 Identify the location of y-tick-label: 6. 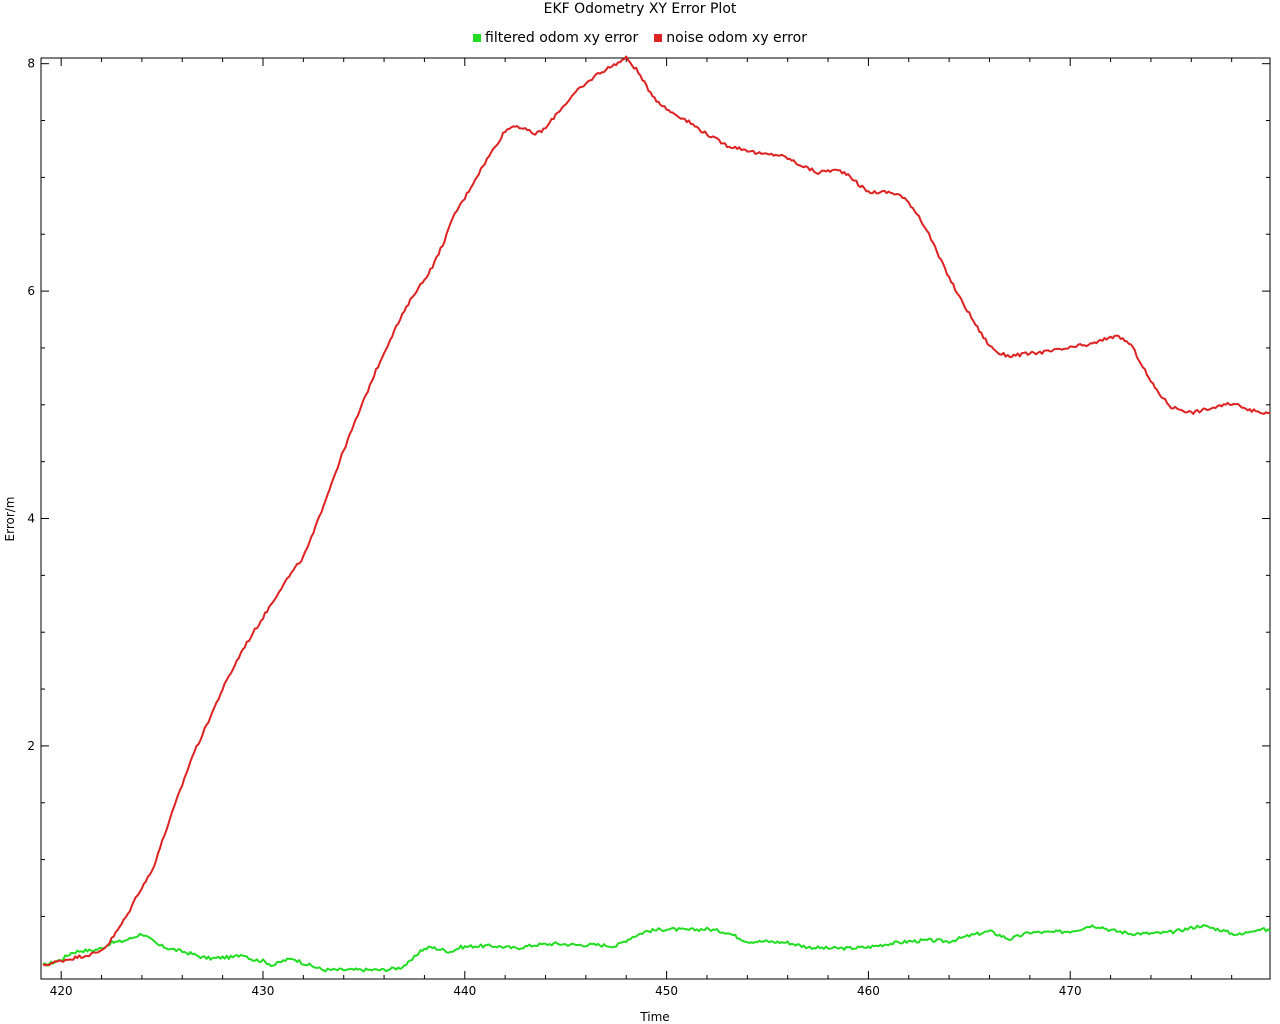
(31, 291).